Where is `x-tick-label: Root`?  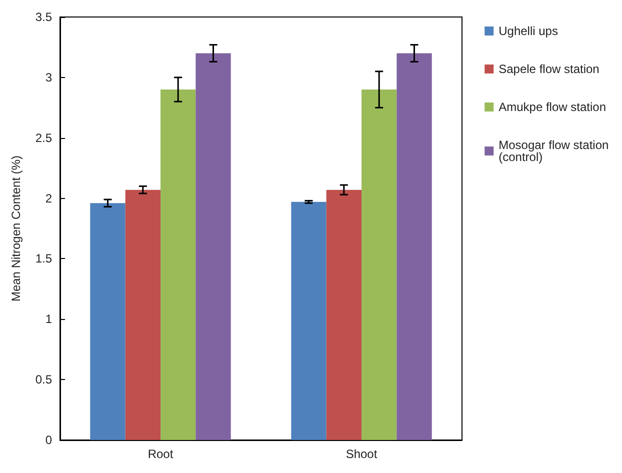 x-tick-label: Root is located at coordinates (161, 454).